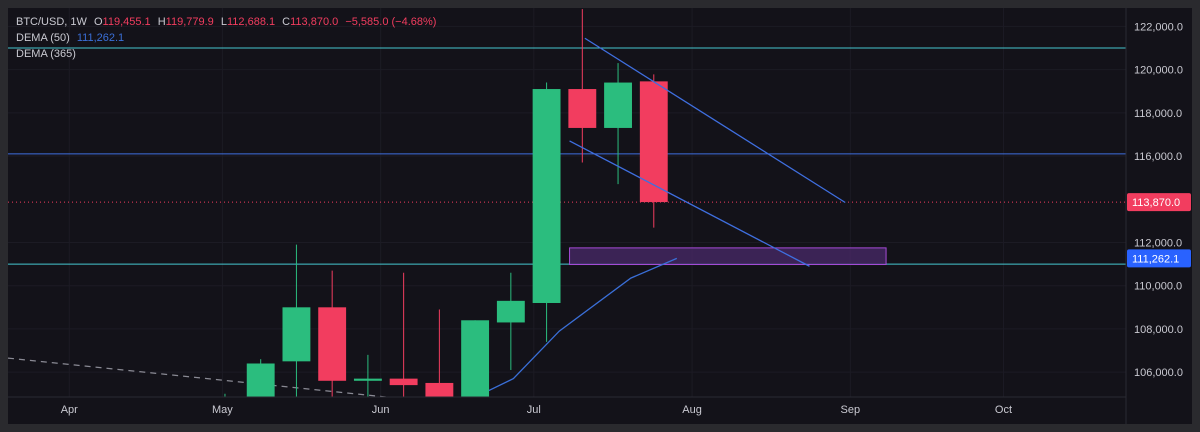 This screenshot has width=1200, height=432. I want to click on legend-close-label: C, so click(286, 22).